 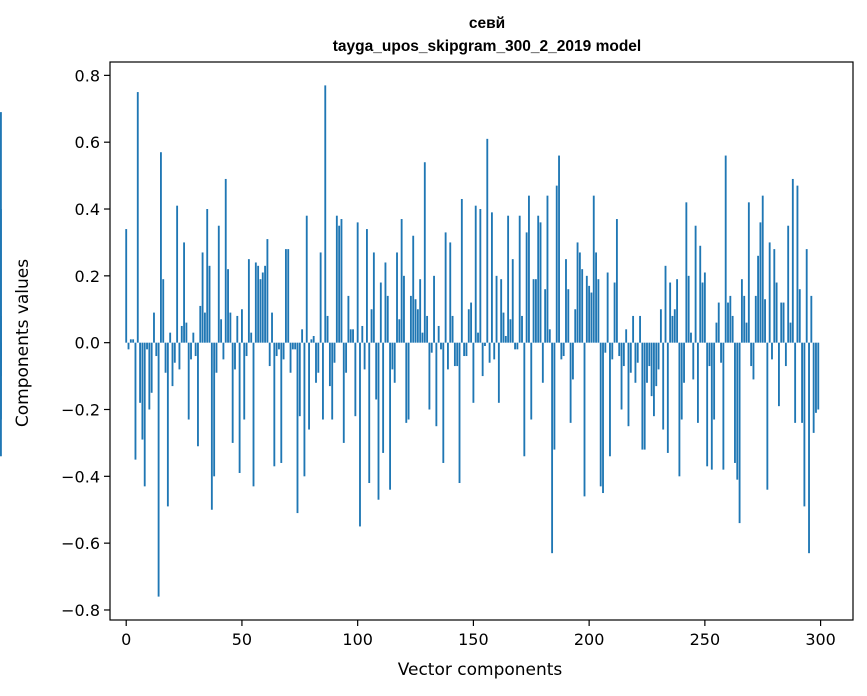 What do you see at coordinates (87, 75) in the screenshot?
I see `y-tick-label: 0.8` at bounding box center [87, 75].